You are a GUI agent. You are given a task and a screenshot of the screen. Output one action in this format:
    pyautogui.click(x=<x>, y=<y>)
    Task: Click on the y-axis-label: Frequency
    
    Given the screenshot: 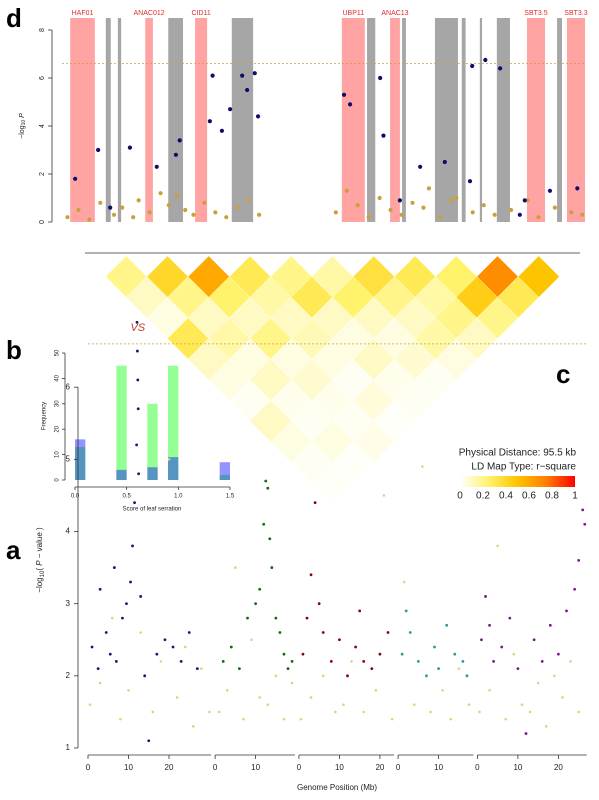 What is the action you would take?
    pyautogui.click(x=45, y=416)
    